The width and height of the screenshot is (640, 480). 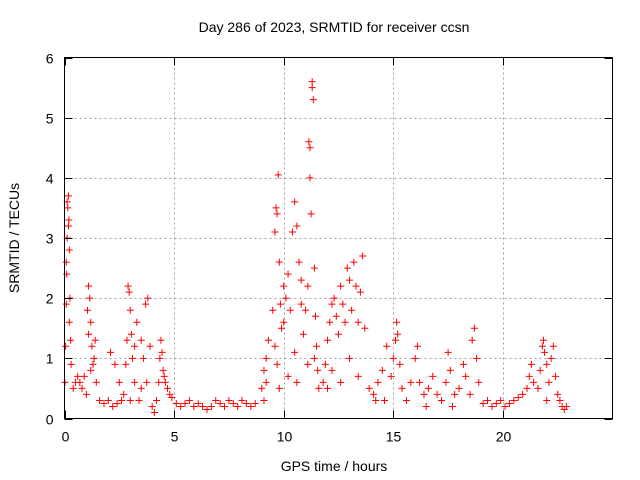 What do you see at coordinates (50, 359) in the screenshot?
I see `y-tick-label: 1` at bounding box center [50, 359].